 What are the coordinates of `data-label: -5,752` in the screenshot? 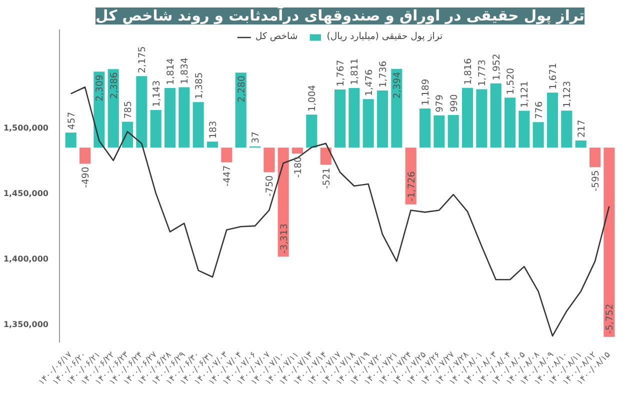 It's located at (610, 319).